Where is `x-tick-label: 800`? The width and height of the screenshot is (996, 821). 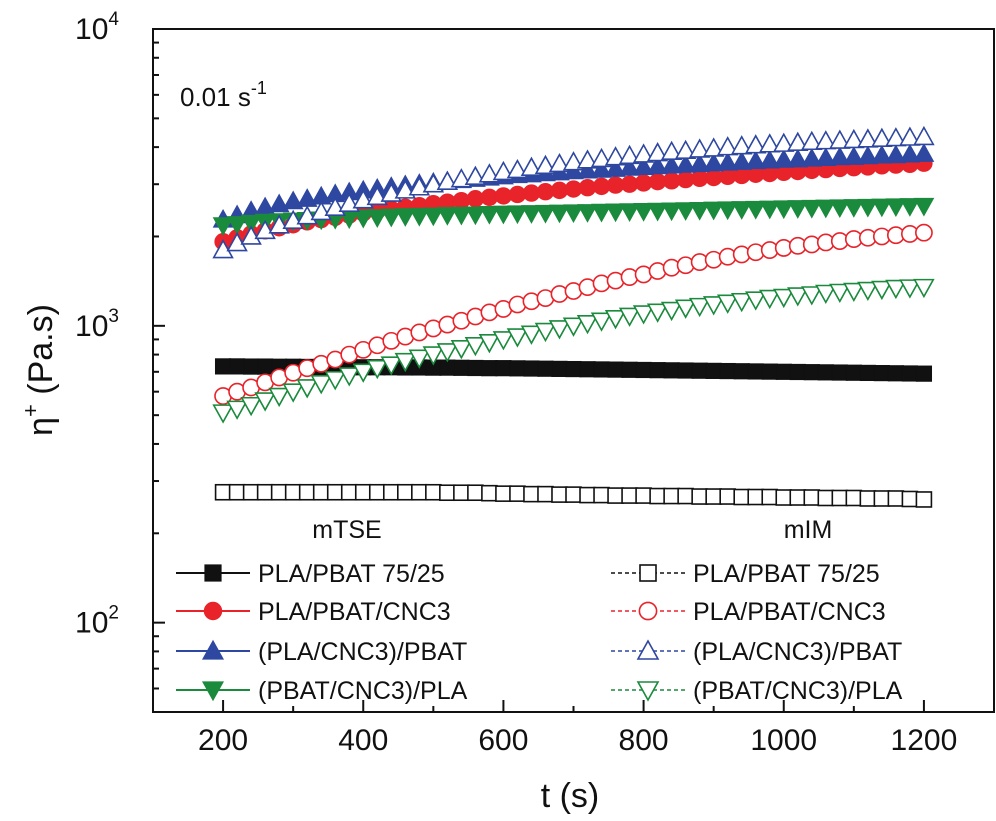
x-tick-label: 800 is located at coordinates (644, 740).